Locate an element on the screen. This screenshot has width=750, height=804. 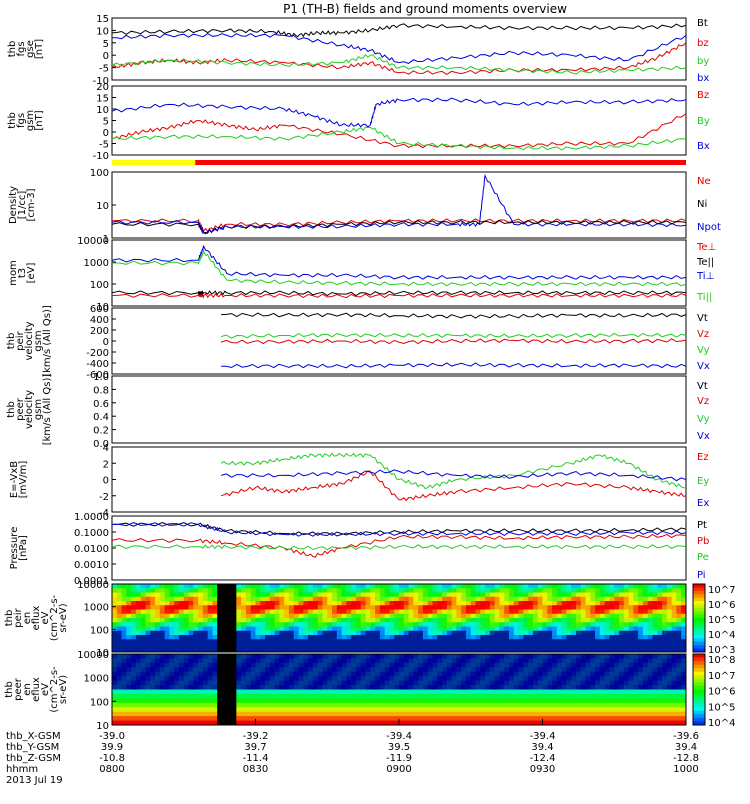
y-tick-label: 2 is located at coordinates (106, 464).